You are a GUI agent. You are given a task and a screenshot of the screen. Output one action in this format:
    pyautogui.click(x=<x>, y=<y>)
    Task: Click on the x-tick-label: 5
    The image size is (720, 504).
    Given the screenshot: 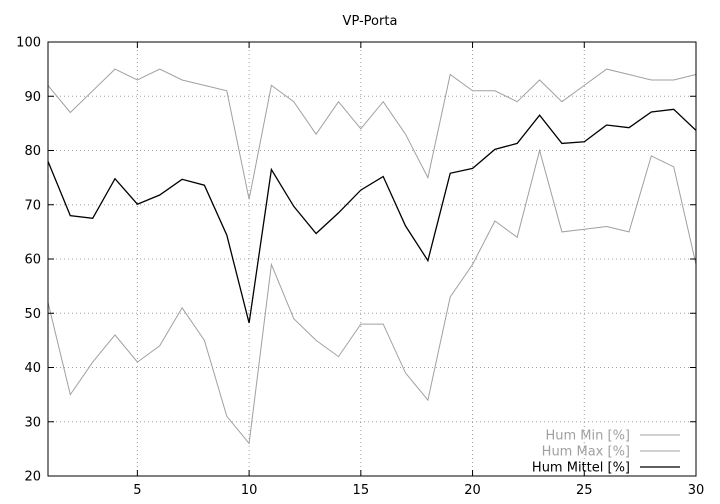 What is the action you would take?
    pyautogui.click(x=137, y=490)
    